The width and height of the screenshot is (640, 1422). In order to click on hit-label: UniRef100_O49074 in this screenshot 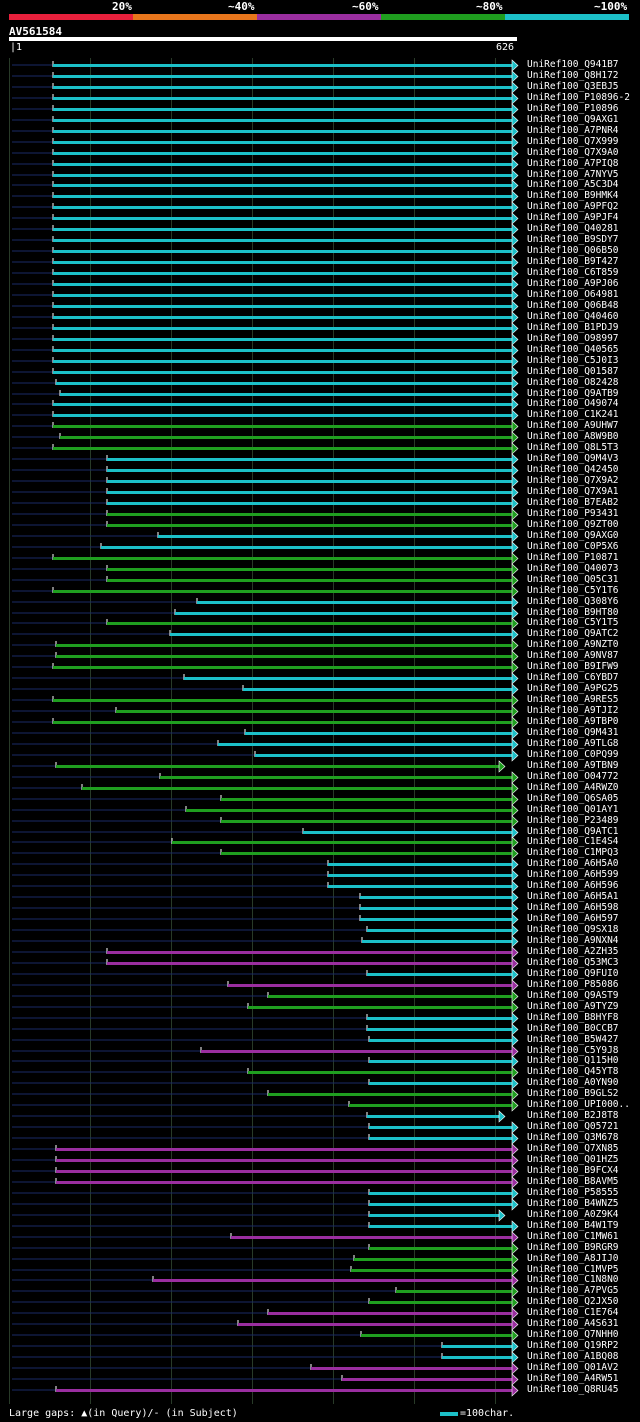, I will do `click(573, 403)`.